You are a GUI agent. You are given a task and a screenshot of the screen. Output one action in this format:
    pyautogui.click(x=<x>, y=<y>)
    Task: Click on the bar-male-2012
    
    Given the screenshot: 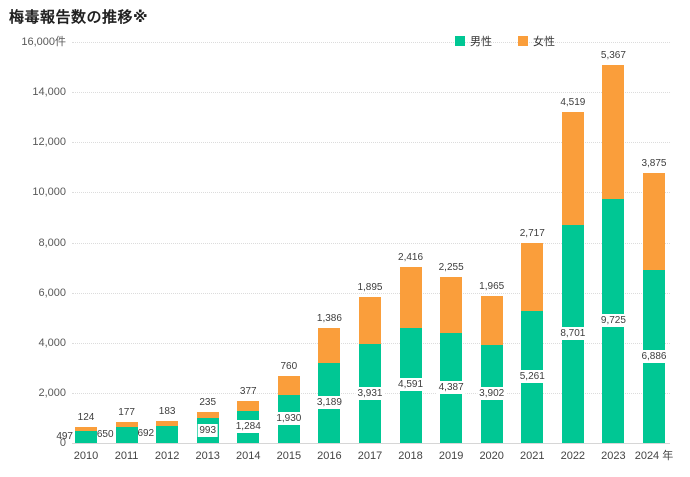 What is the action you would take?
    pyautogui.click(x=167, y=434)
    